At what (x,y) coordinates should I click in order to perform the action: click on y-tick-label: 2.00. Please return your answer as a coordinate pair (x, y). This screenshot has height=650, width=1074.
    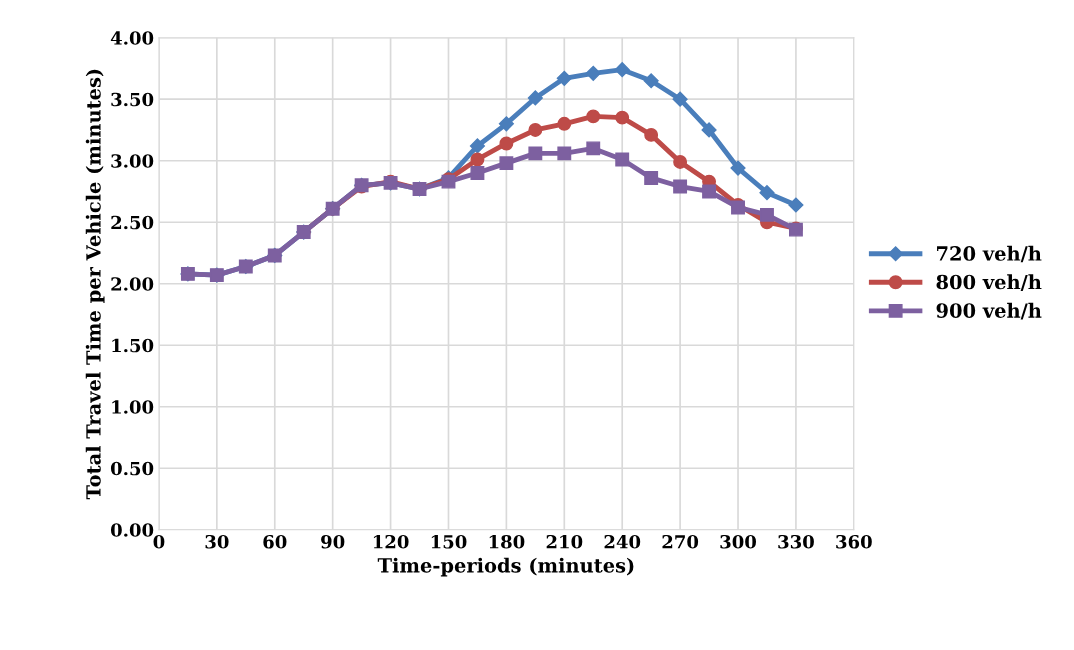
    Looking at the image, I should click on (132, 284).